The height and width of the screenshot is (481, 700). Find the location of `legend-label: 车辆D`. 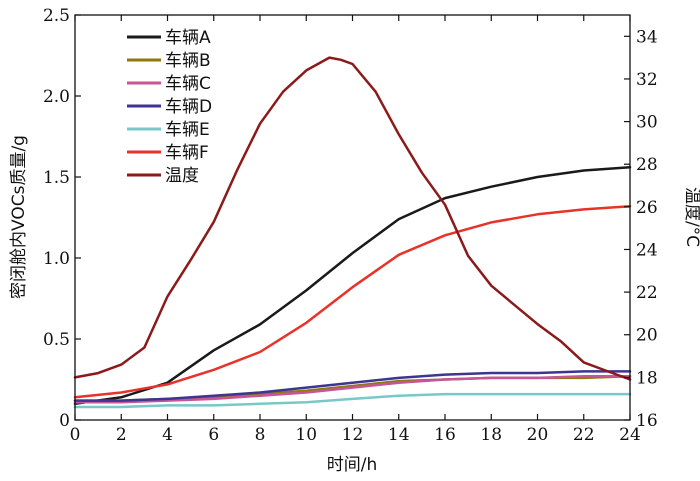

legend-label: 车辆D is located at coordinates (188, 107).